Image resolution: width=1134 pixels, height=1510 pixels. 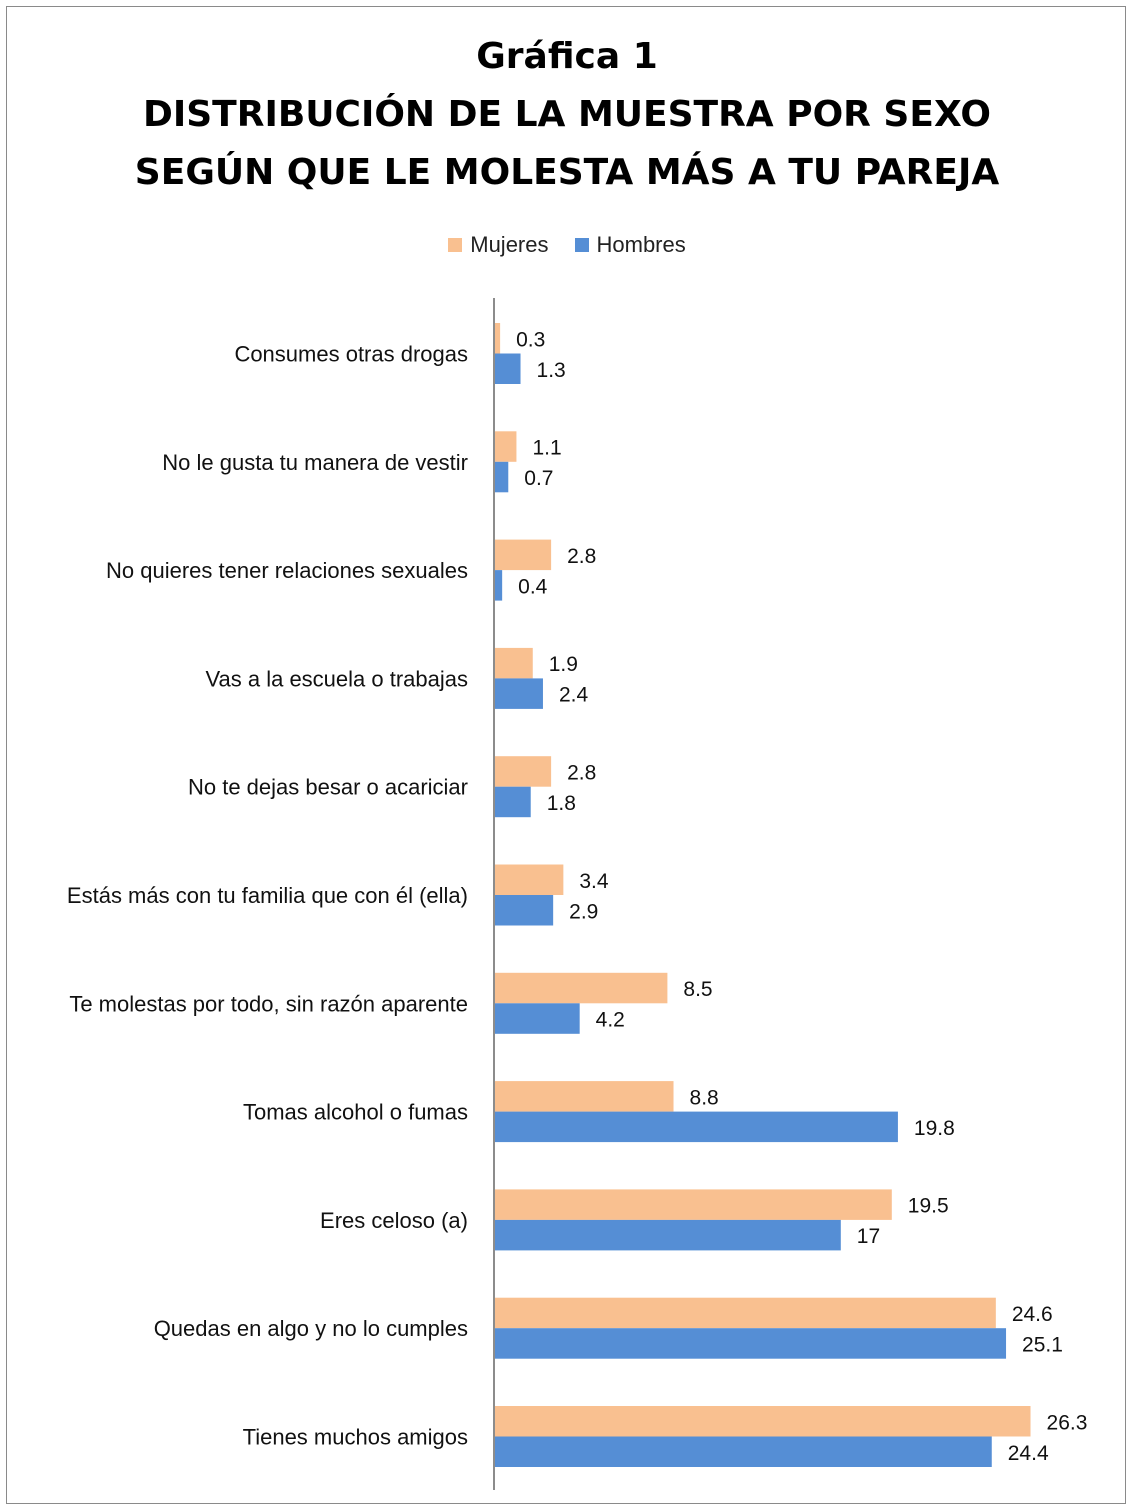 I want to click on data-label-hombres: 19.8, so click(x=934, y=1128).